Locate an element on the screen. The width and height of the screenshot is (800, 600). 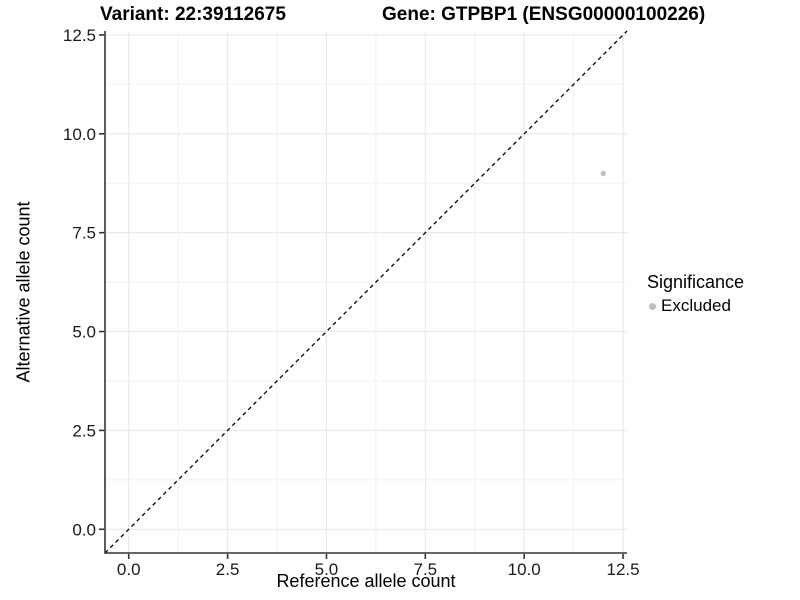
legend: Significance Excluded is located at coordinates (695, 293).